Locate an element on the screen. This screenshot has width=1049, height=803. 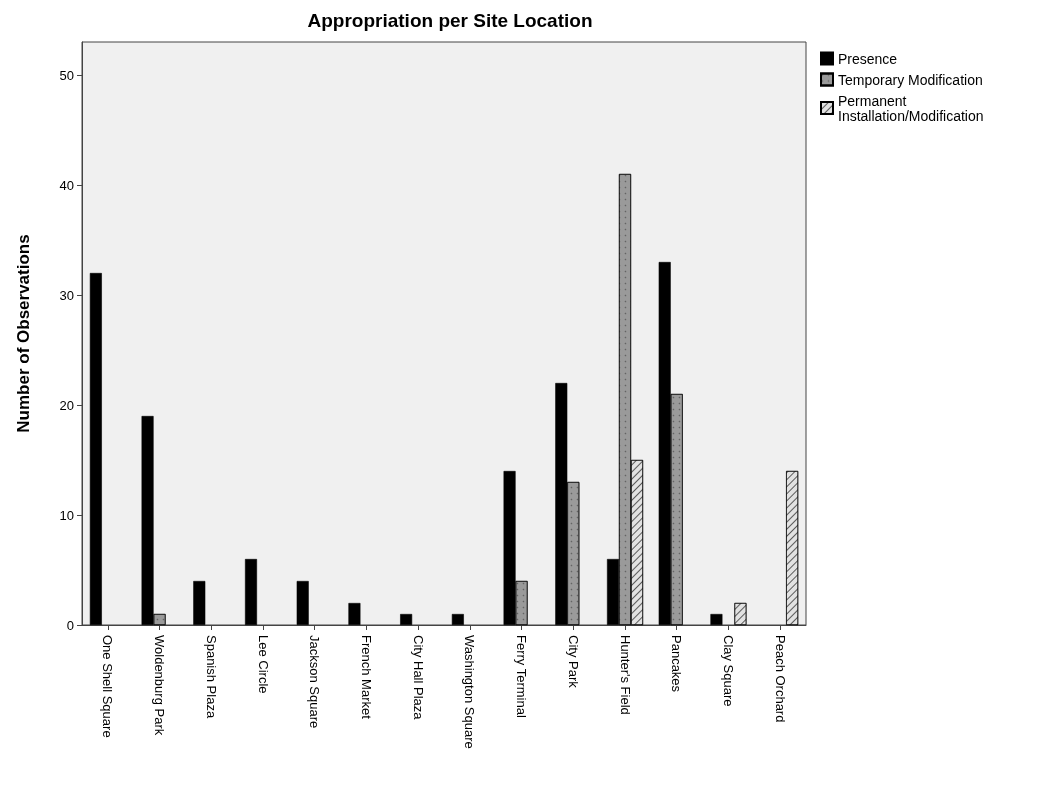
y-tick-label: 0 is located at coordinates (70, 625).